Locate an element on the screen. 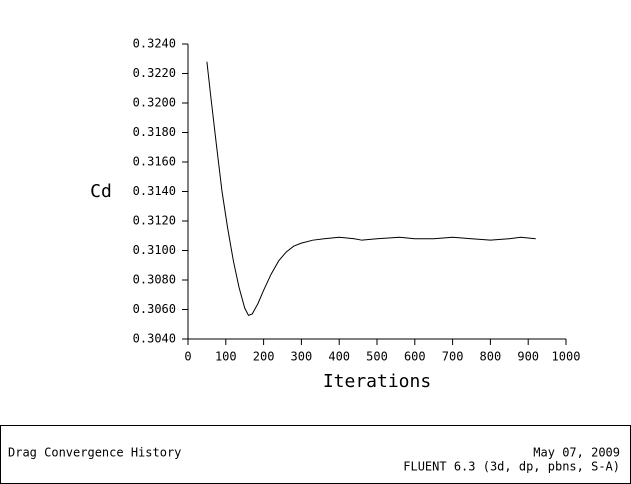 This screenshot has width=631, height=484. x-tick-label: 500 is located at coordinates (377, 357).